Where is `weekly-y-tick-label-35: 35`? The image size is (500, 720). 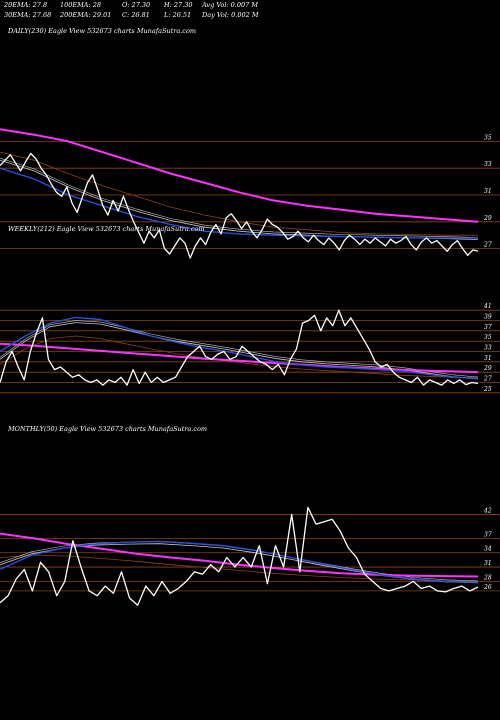
weekly-y-tick-label-35: 35 is located at coordinates (488, 337).